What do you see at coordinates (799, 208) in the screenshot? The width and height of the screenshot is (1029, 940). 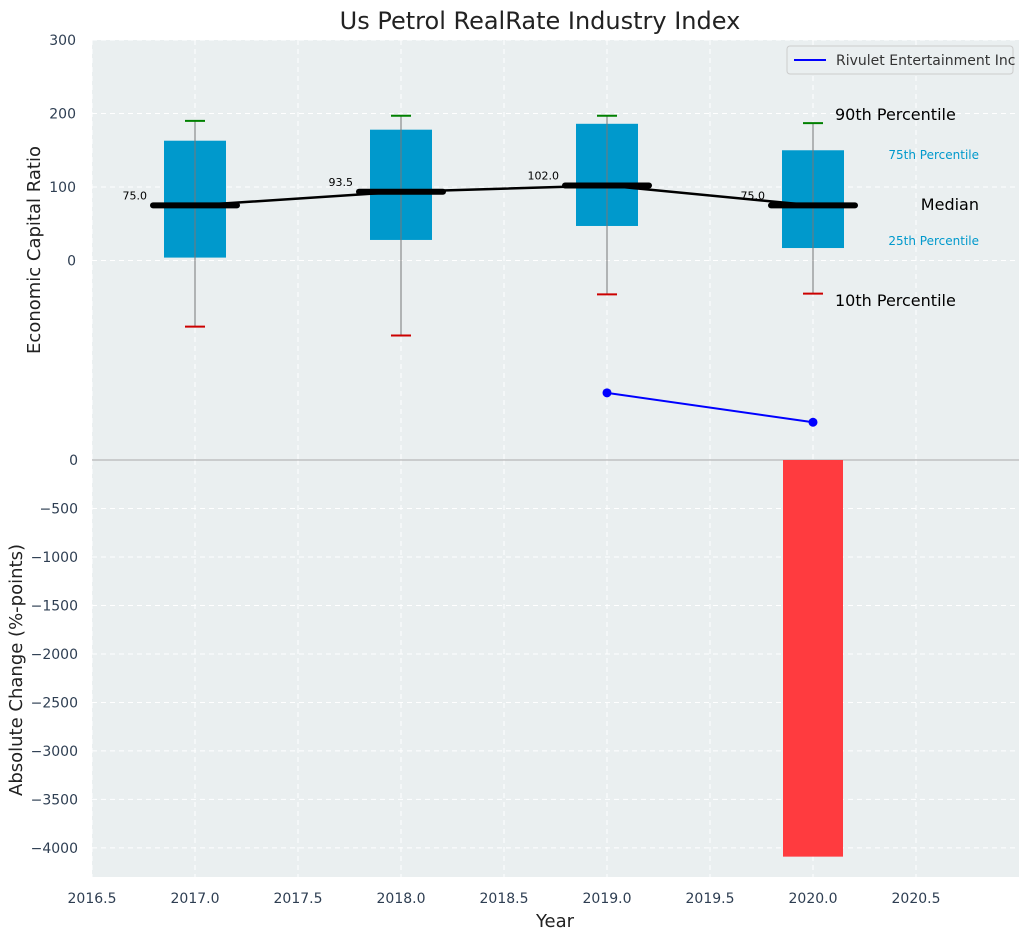 I see `box-2020: 75.0` at bounding box center [799, 208].